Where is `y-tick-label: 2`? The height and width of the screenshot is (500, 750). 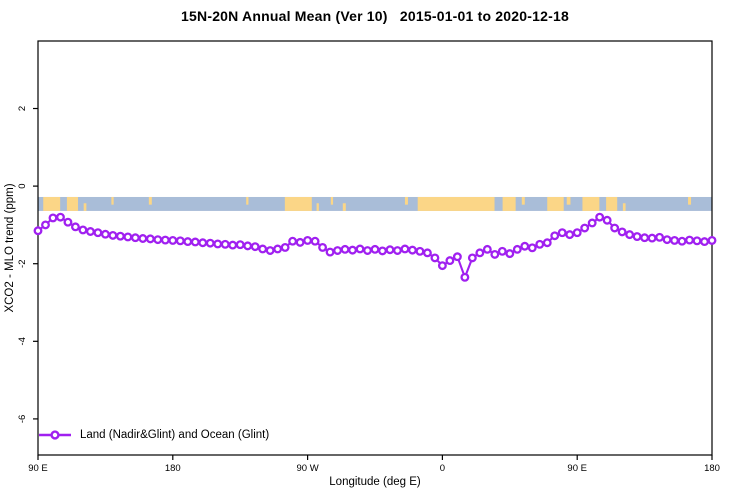
y-tick-label: 2 is located at coordinates (22, 108).